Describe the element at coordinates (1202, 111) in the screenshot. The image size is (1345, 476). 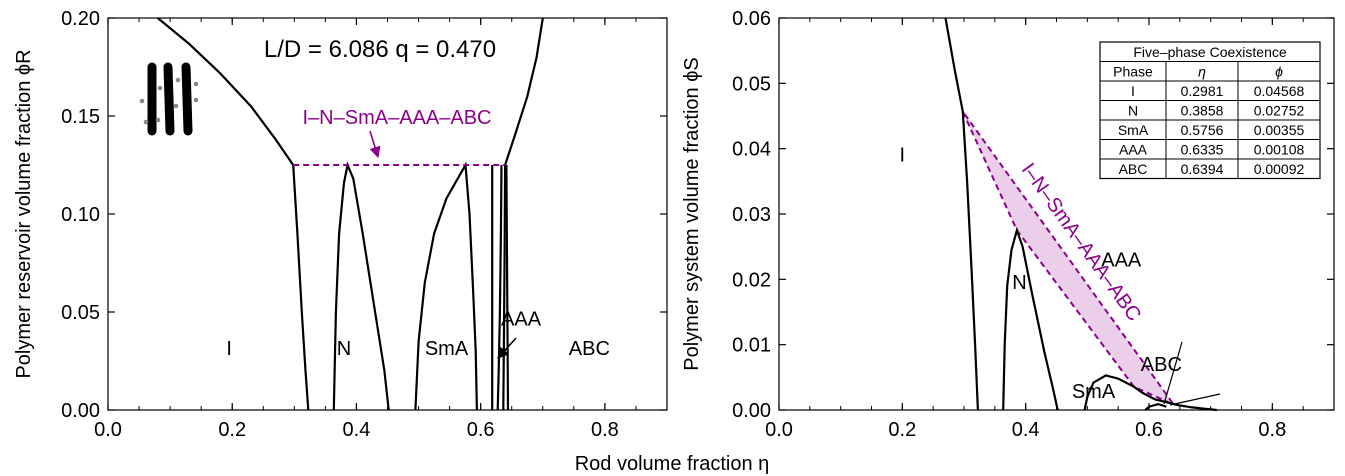
I see `table-cell: 0.3858` at that location.